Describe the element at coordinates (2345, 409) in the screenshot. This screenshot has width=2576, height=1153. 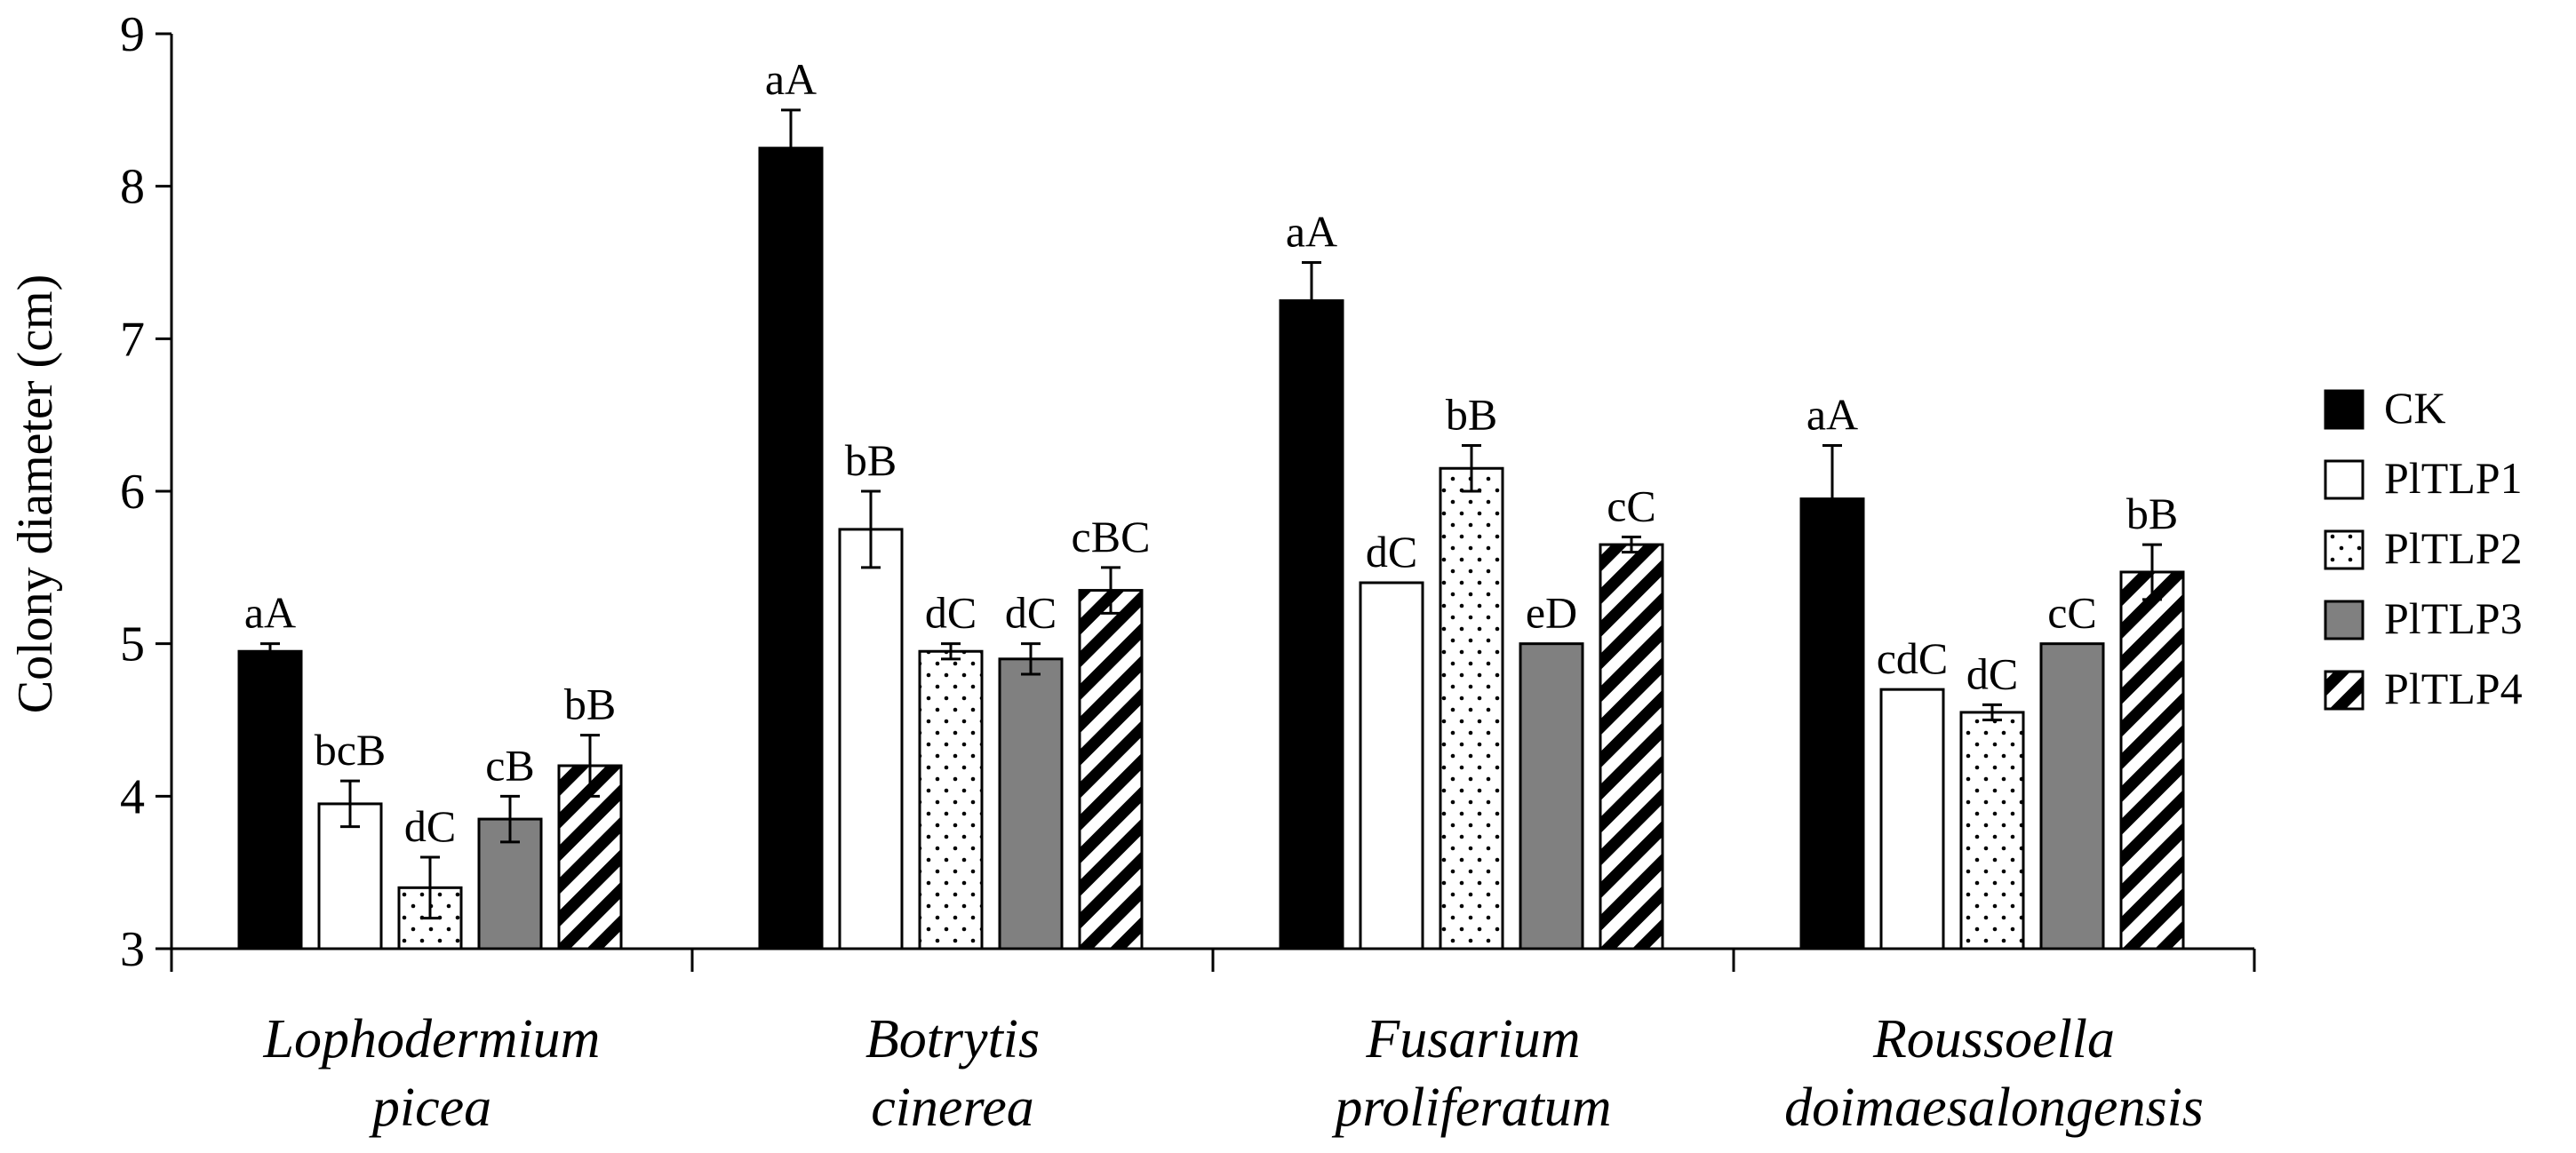
I see `legend-swatch-ck` at that location.